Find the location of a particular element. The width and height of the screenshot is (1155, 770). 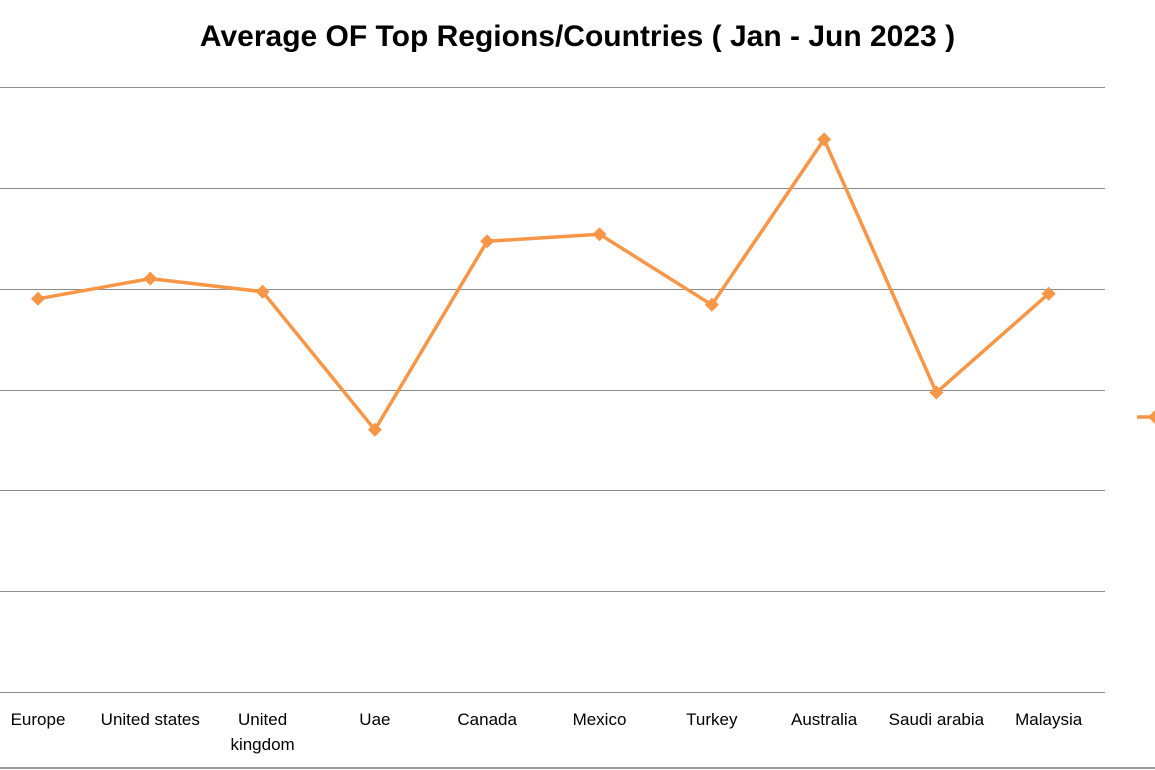

data-point-saudi-arabia is located at coordinates (936, 392).